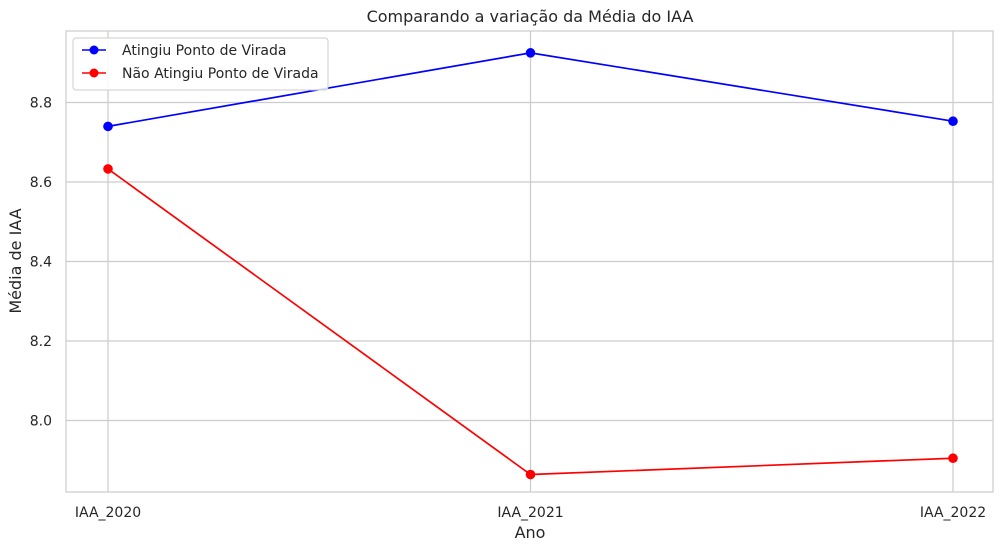 The height and width of the screenshot is (550, 1005). What do you see at coordinates (108, 513) in the screenshot?
I see `x-tick-label: IAA_2020` at bounding box center [108, 513].